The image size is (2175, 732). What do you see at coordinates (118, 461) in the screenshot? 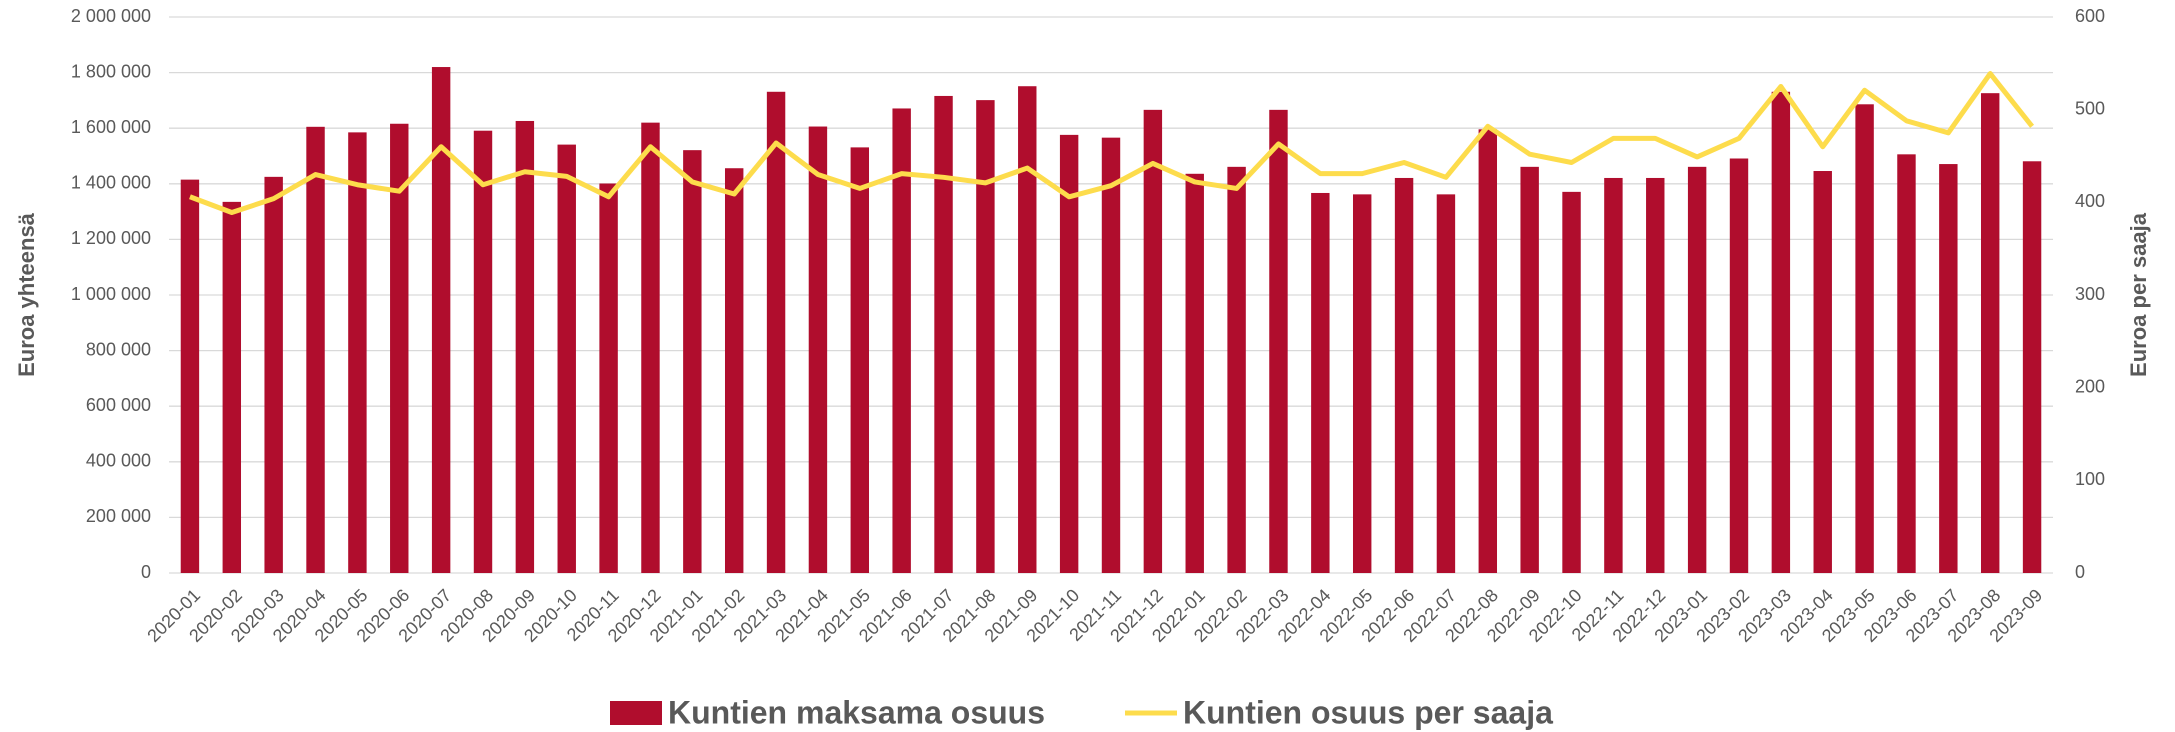
I see `y-tick-label: 400 000` at bounding box center [118, 461].